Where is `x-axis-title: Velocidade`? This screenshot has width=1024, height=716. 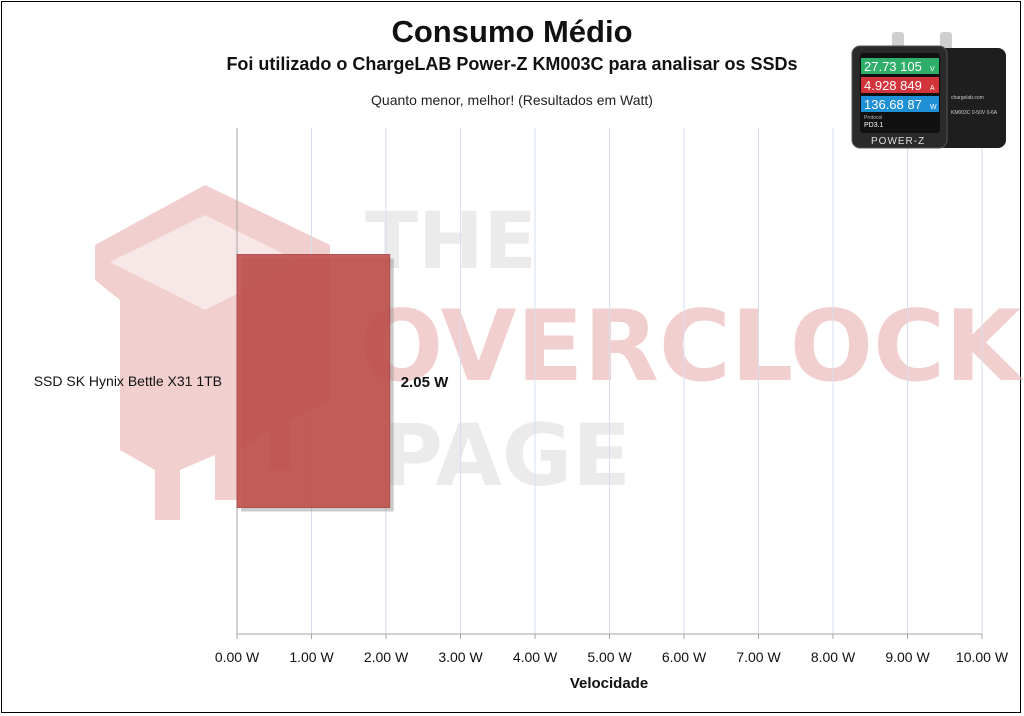 x-axis-title: Velocidade is located at coordinates (609, 683).